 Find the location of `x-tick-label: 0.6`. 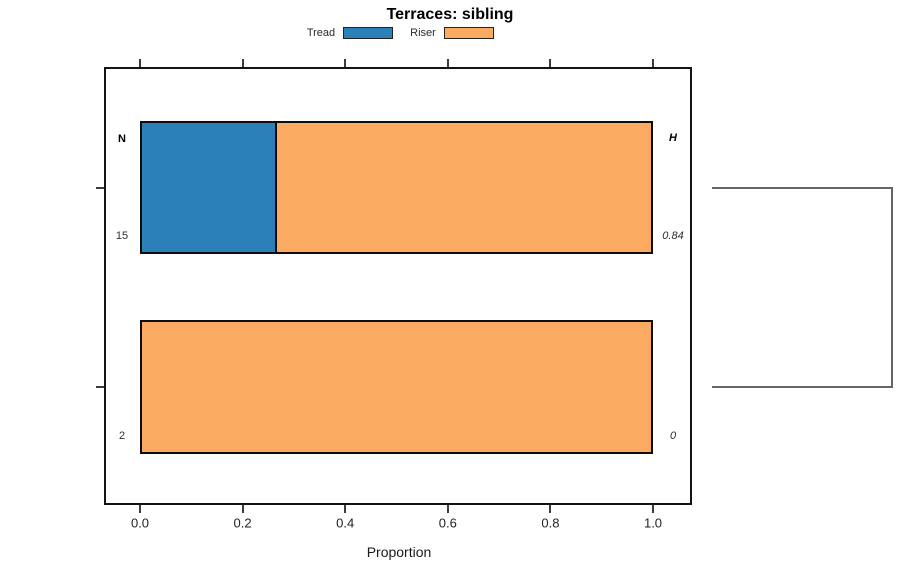

x-tick-label: 0.6 is located at coordinates (447, 523).